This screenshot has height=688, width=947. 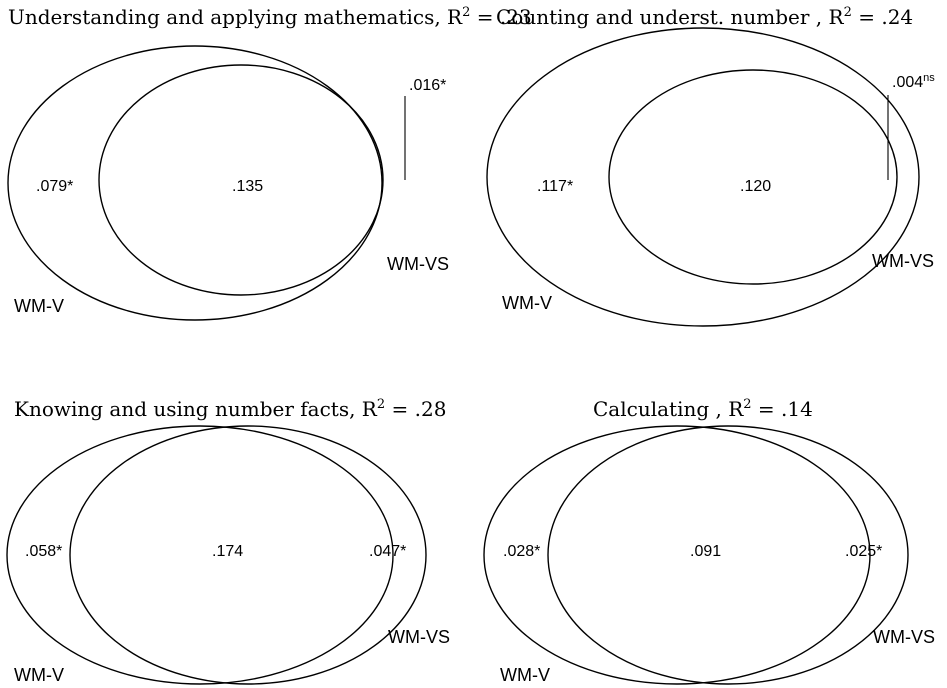 What do you see at coordinates (704, 17) in the screenshot?
I see `panel-title: Counting and underst. number , R2 = .24` at bounding box center [704, 17].